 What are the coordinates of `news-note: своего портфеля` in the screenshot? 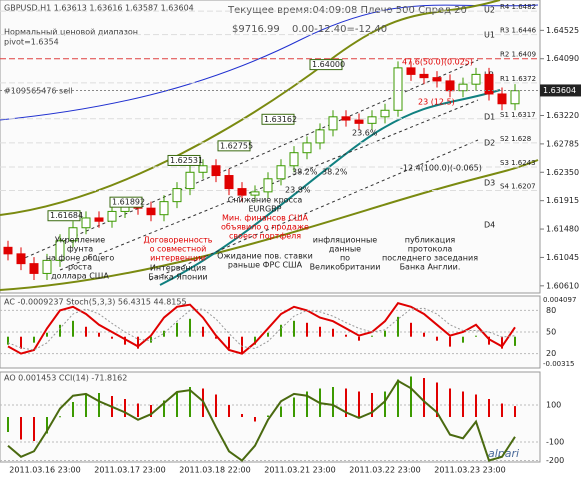 It's located at (265, 236).